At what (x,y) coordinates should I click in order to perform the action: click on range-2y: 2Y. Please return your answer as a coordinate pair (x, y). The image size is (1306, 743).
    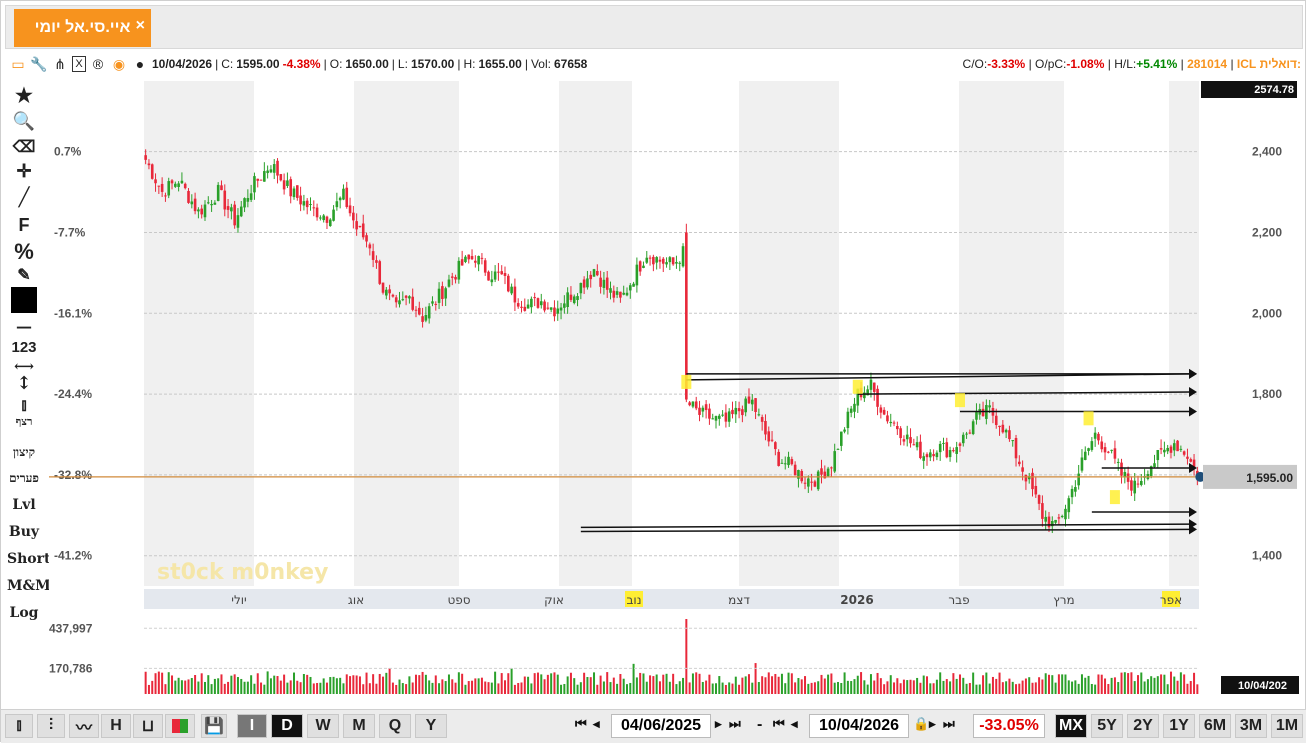
    Looking at the image, I should click on (1143, 726).